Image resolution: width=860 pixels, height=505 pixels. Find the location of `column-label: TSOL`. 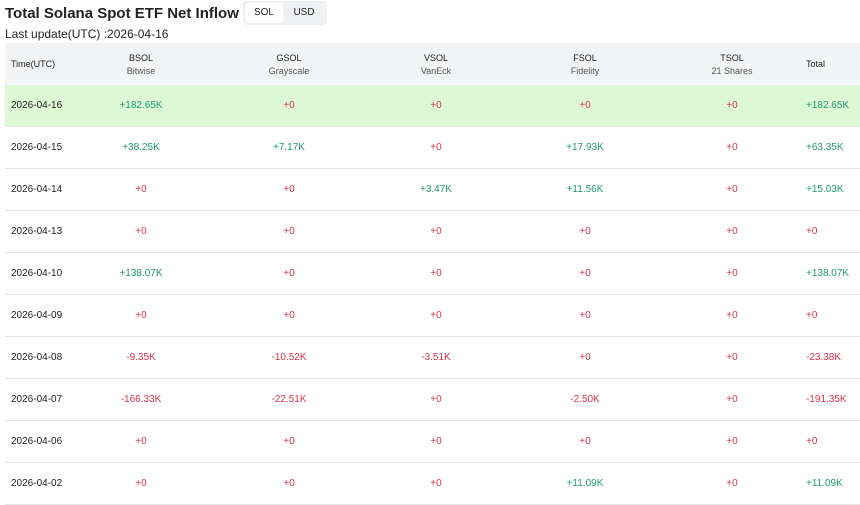

column-label: TSOL is located at coordinates (732, 57).